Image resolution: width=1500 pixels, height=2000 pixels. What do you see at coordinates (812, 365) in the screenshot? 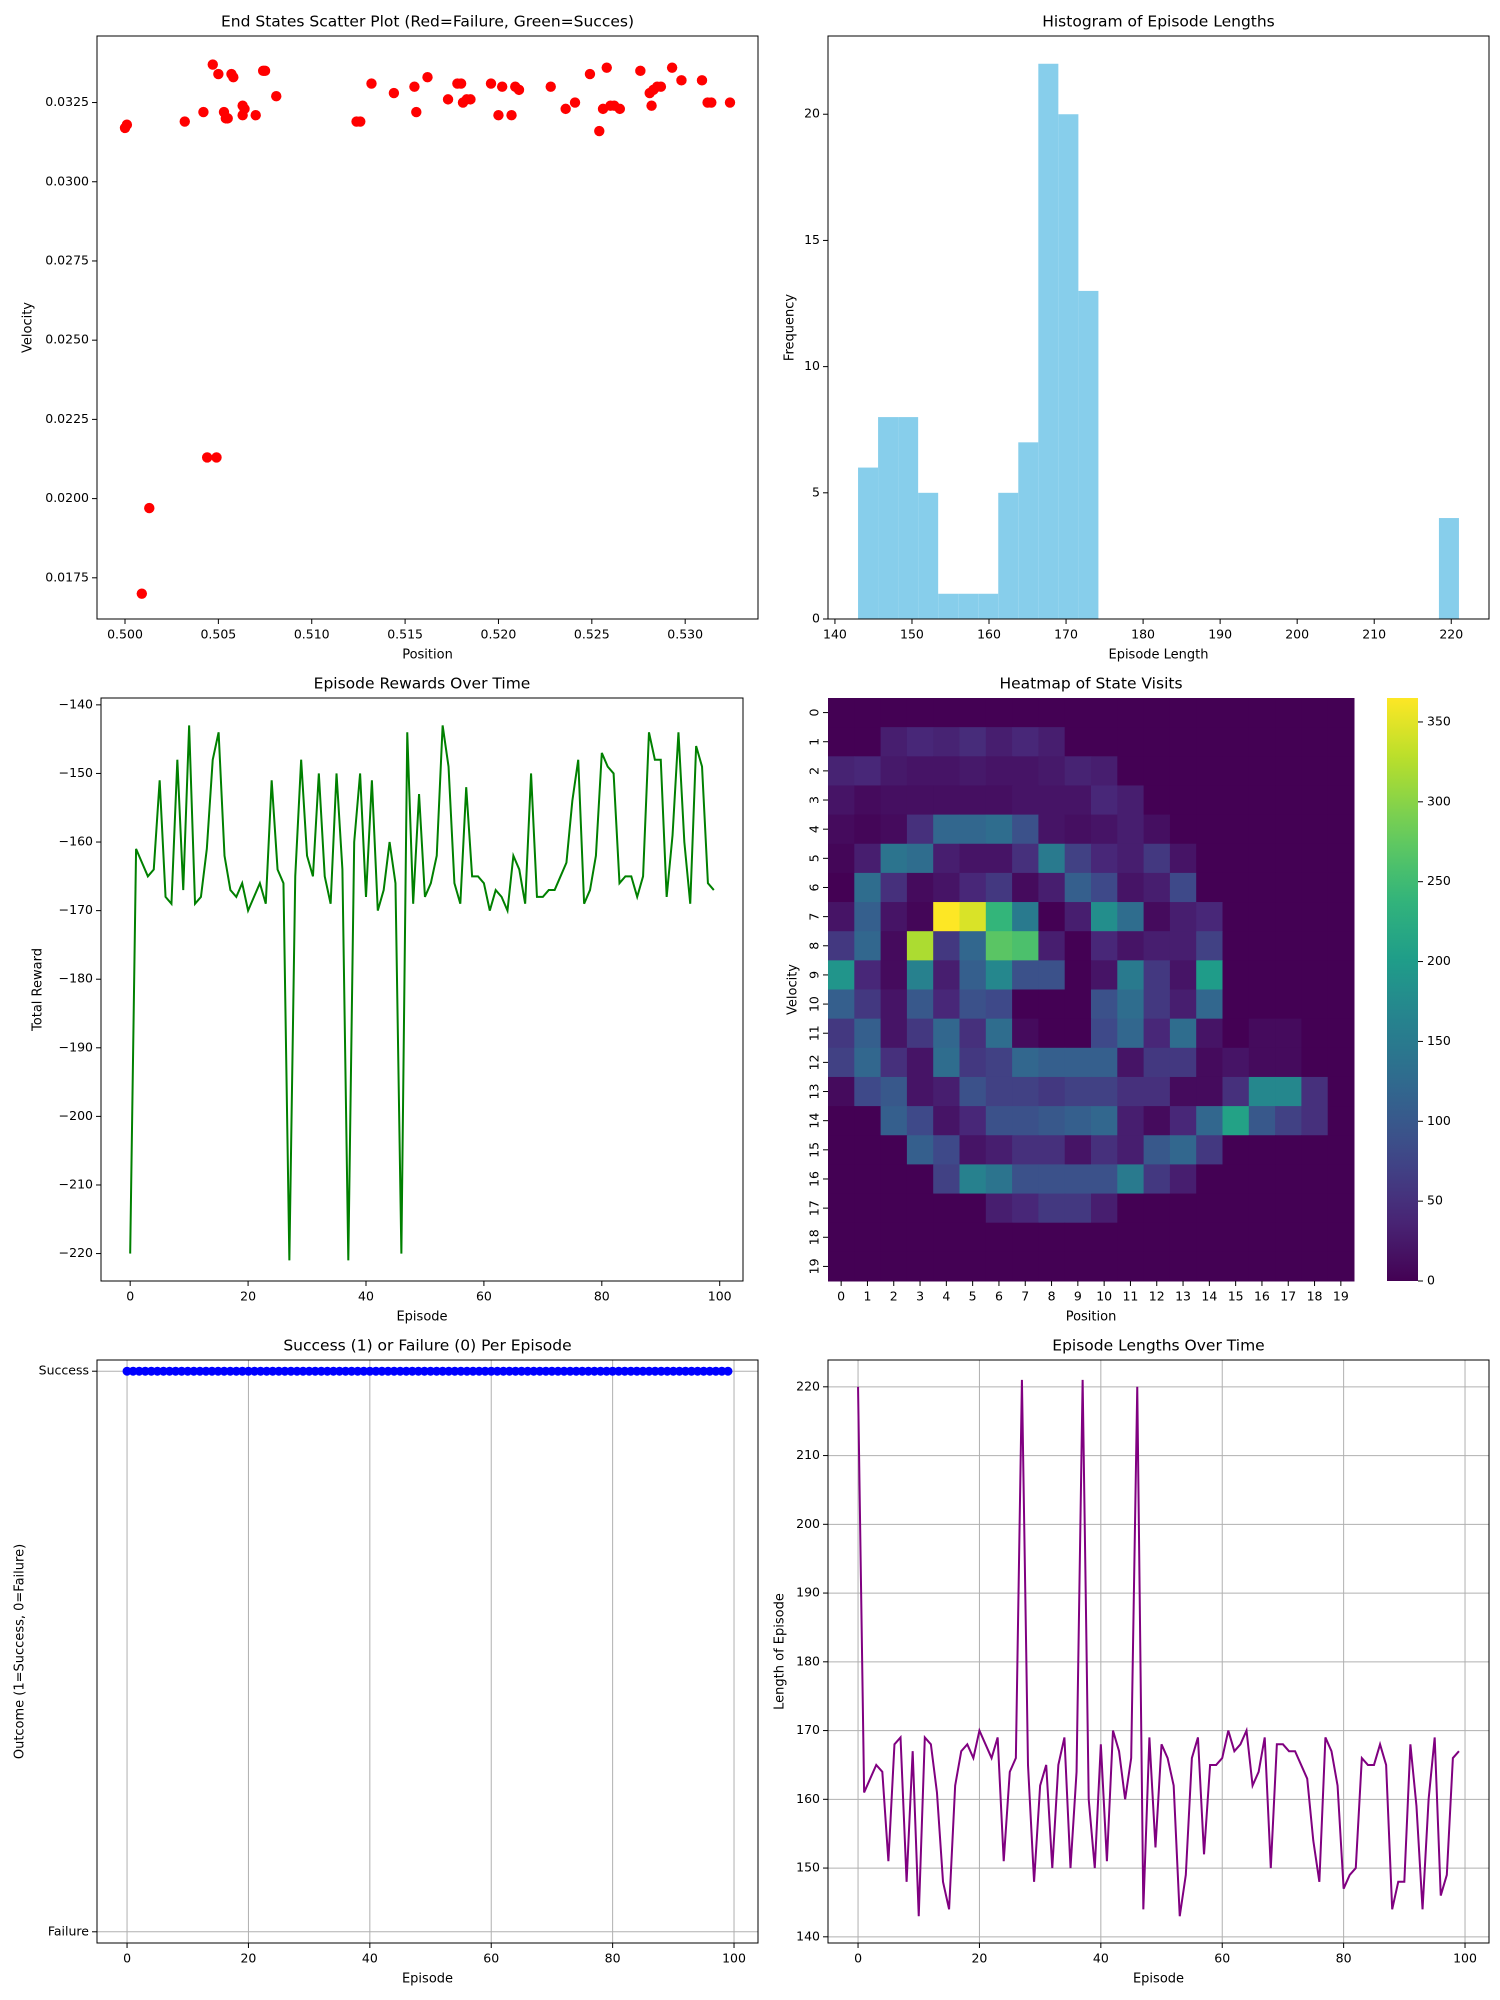
I see `y-tick-label: 10` at bounding box center [812, 365].